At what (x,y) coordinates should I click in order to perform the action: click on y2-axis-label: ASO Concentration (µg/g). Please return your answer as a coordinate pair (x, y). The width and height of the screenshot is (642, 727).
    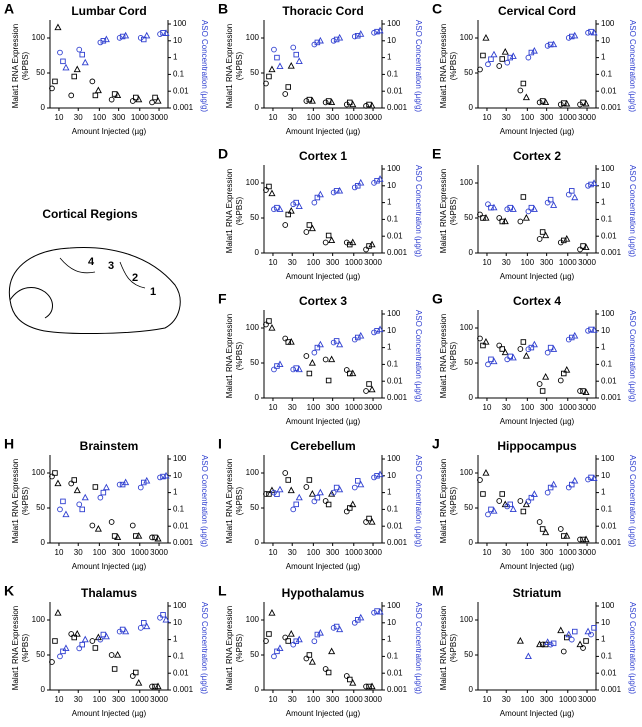
    Looking at the image, I should click on (418, 211).